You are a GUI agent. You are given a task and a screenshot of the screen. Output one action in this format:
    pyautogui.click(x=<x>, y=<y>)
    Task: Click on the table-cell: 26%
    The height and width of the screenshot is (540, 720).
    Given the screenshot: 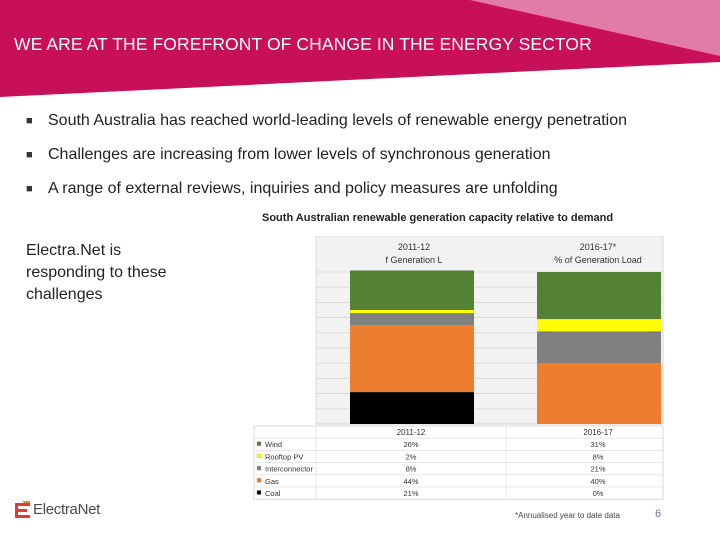 What is the action you would take?
    pyautogui.click(x=410, y=444)
    